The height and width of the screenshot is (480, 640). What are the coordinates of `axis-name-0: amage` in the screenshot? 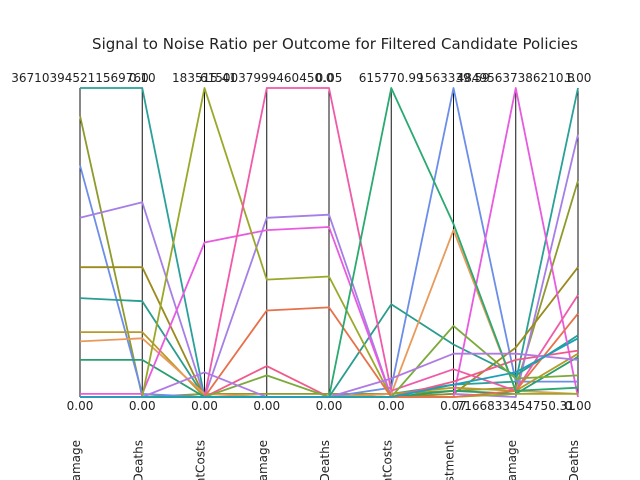 It's located at (76, 460).